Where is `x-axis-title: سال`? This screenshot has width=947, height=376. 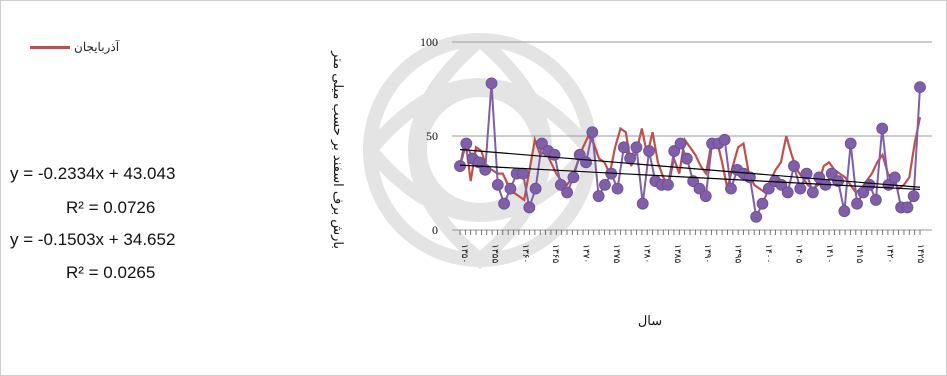 x-axis-title: سال is located at coordinates (650, 321).